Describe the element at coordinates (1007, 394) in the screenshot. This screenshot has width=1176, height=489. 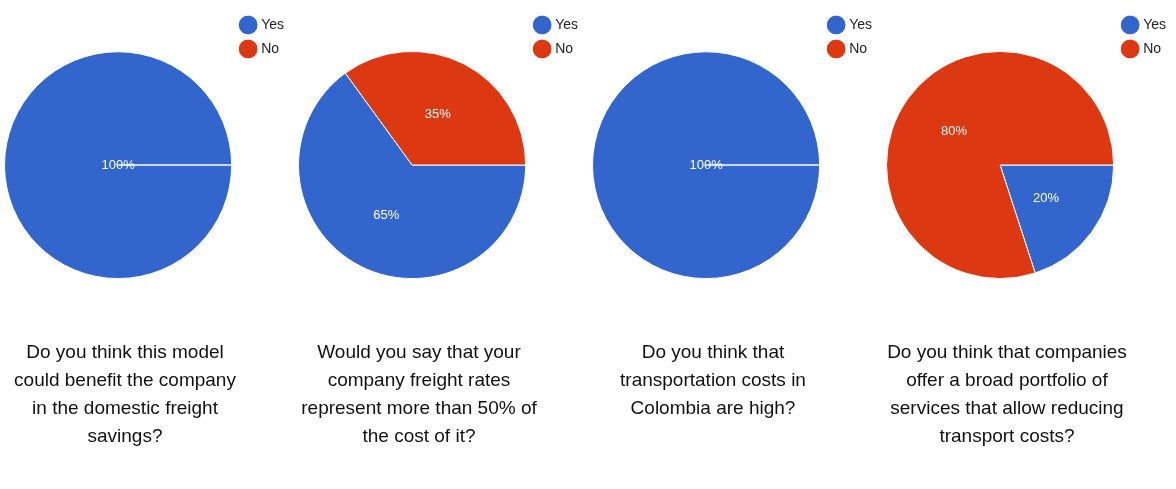
I see `text: Do you think that companies offer a broad portfolio of services that allow reducing transport costs?` at that location.